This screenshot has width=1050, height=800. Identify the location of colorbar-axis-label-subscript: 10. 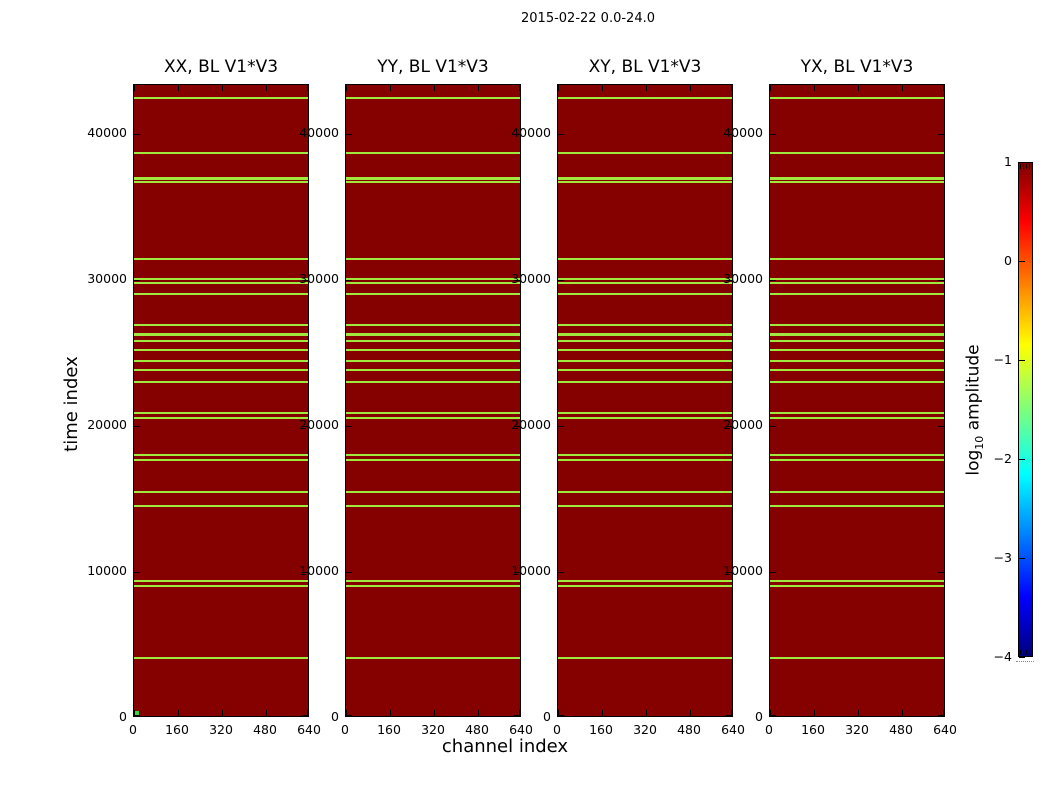
(979, 442).